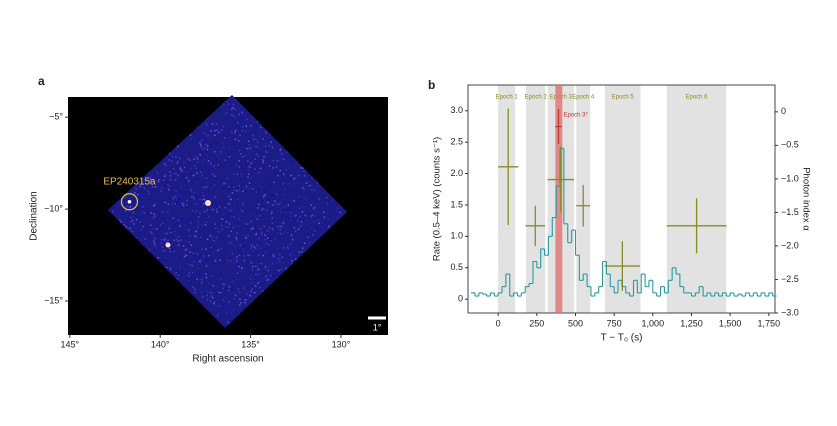 This screenshot has width=837, height=426. I want to click on panel-label: a, so click(41, 81).